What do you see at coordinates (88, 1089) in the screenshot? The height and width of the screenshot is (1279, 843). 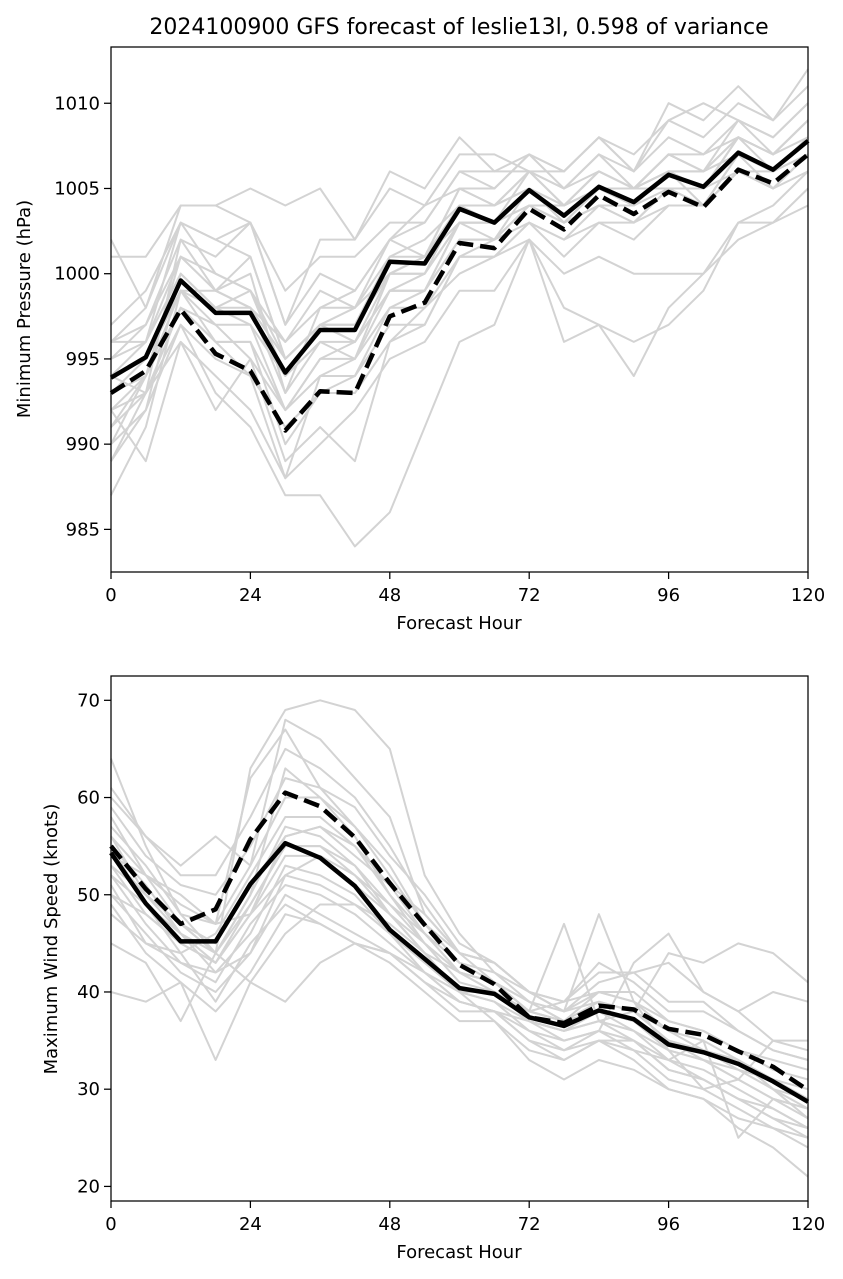 I see `wind-y-tick-label: 30` at bounding box center [88, 1089].